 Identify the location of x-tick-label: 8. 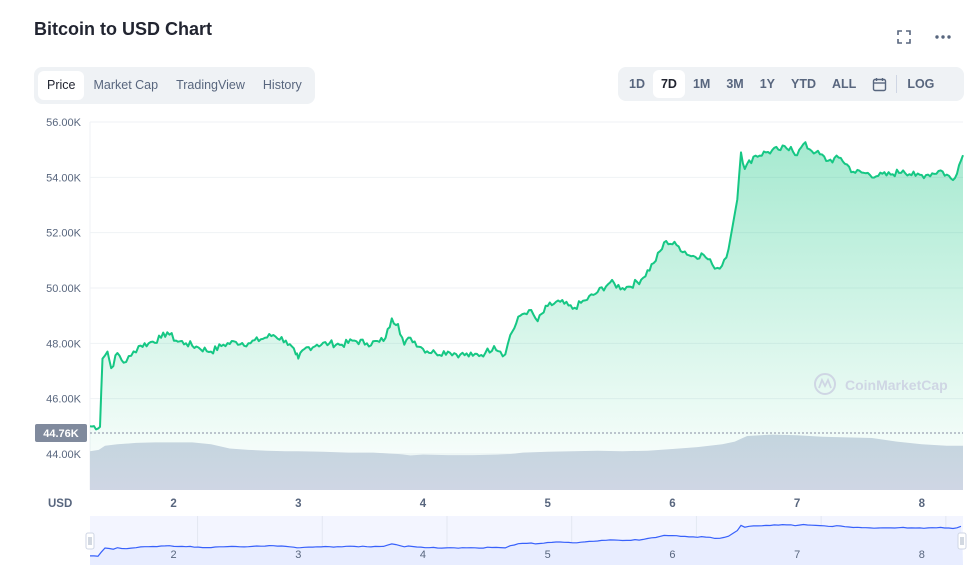
(922, 504).